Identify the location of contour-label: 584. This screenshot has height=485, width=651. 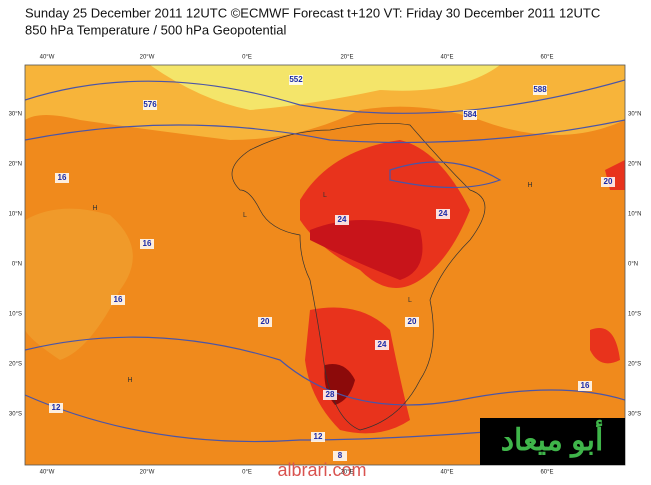
(470, 114).